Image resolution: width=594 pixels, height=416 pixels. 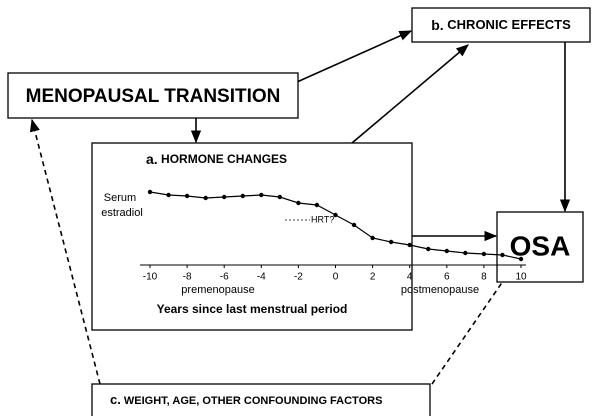 I want to click on confounding-box, so click(x=261, y=399).